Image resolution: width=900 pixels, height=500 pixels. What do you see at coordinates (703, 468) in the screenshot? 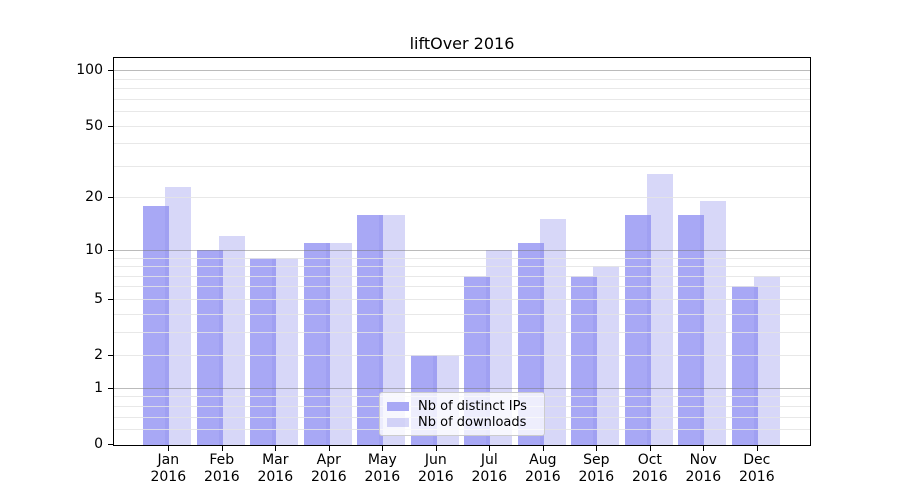
I see `x-tick-label: Nov 2016` at bounding box center [703, 468].